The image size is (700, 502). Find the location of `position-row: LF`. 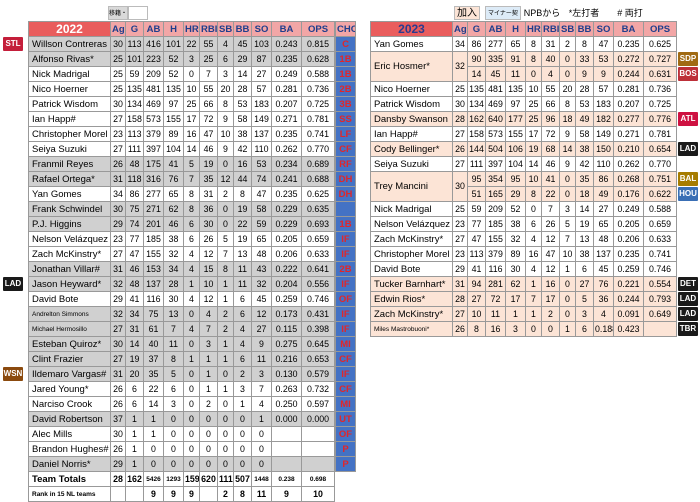

position-row: LF is located at coordinates (345, 134).